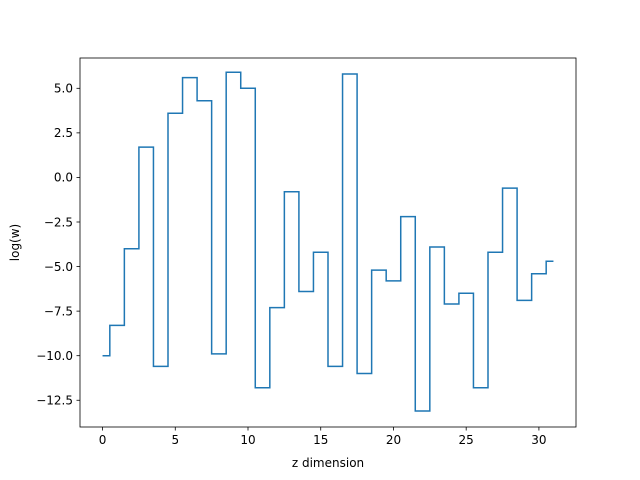 The image size is (640, 480). What do you see at coordinates (328, 463) in the screenshot?
I see `x-axis-label: z dimension` at bounding box center [328, 463].